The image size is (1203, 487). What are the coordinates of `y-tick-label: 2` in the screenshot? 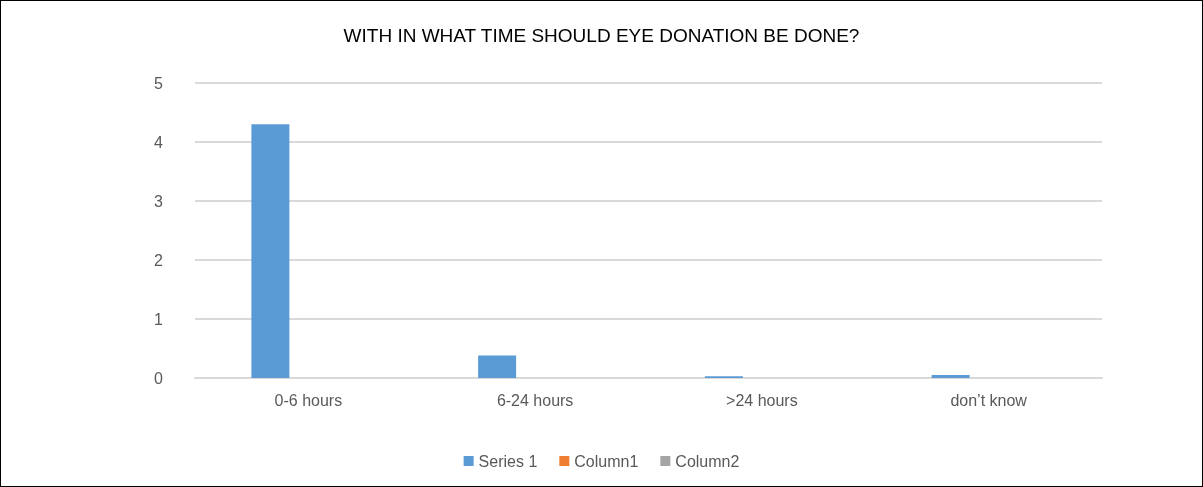 It's located at (159, 260).